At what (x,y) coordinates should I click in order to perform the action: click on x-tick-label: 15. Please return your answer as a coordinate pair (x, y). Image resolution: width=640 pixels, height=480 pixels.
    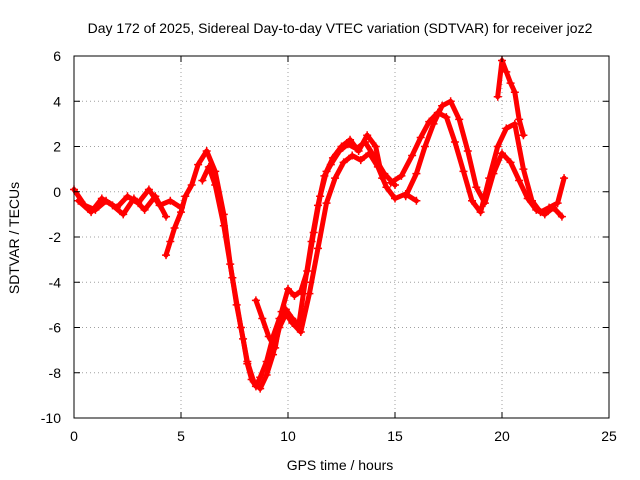
    Looking at the image, I should click on (395, 436).